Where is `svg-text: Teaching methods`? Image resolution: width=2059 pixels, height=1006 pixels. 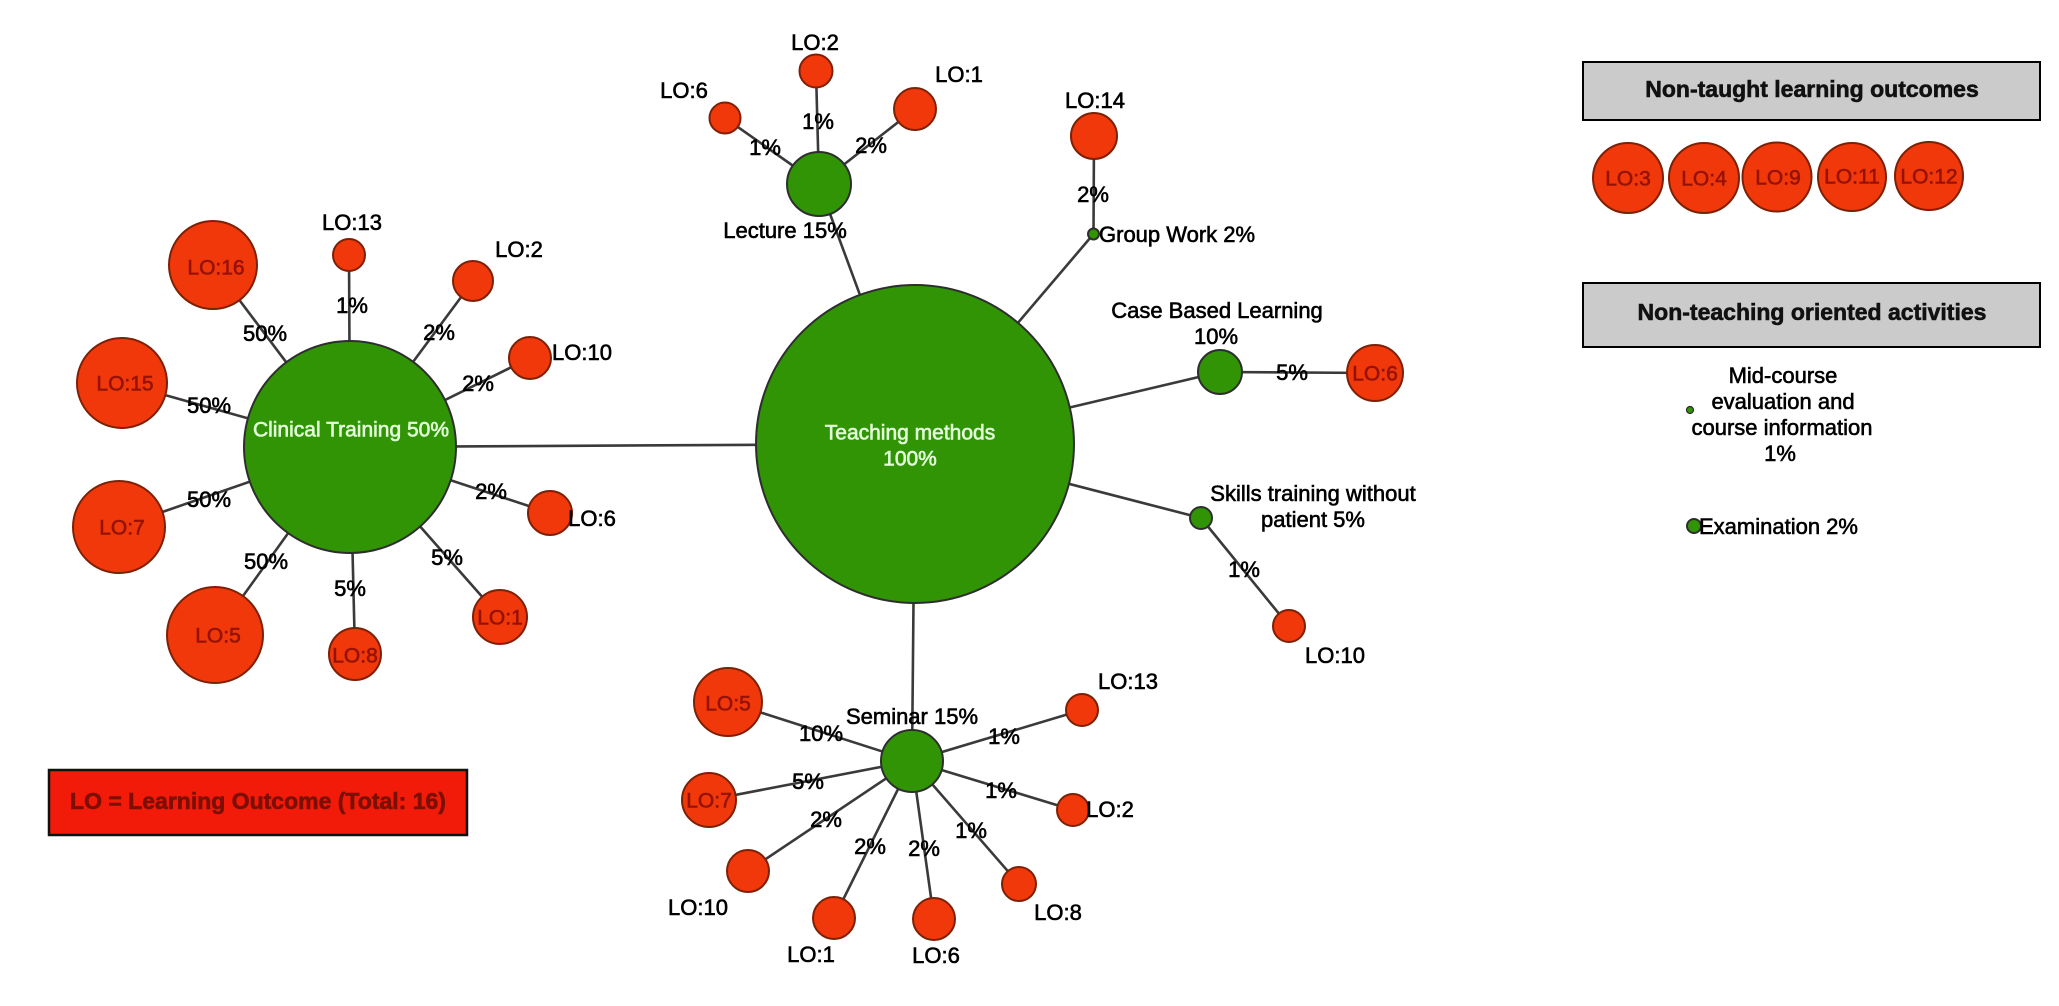 svg-text: Teaching methods is located at coordinates (910, 433).